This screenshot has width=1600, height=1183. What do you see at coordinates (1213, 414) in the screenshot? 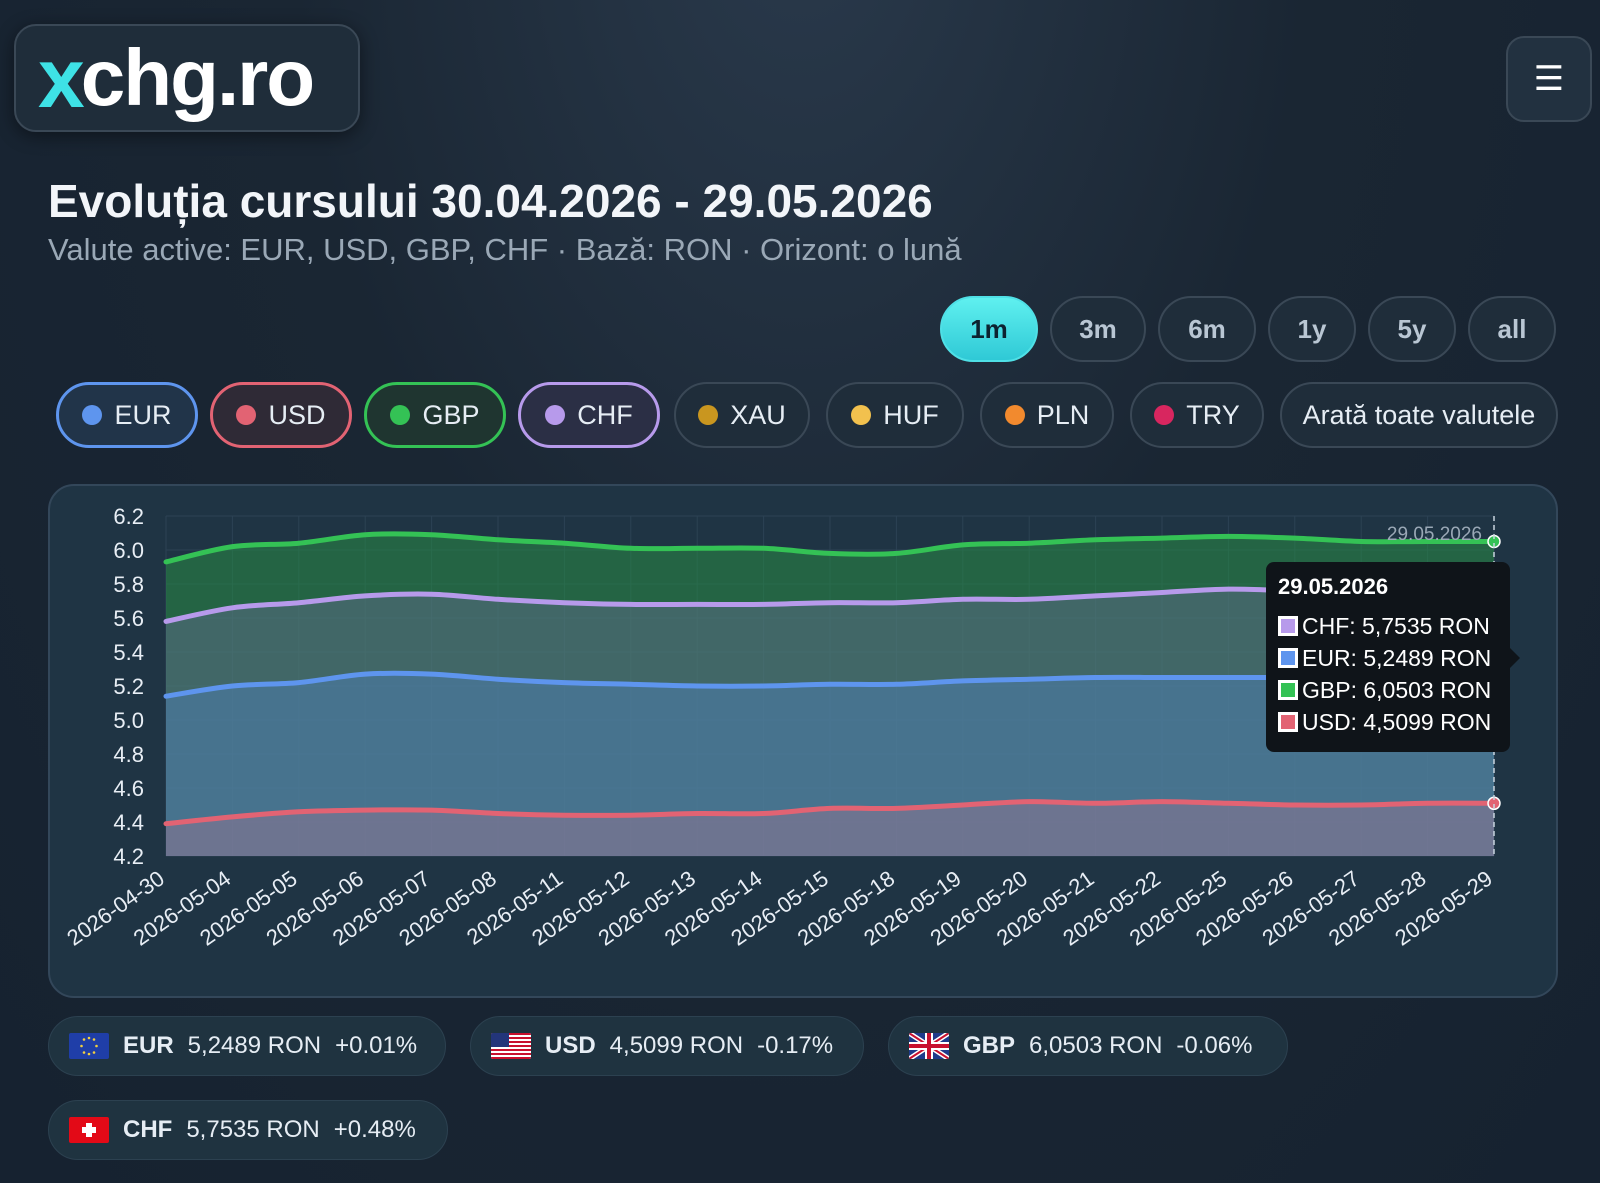
I see `currency-label: TRY` at bounding box center [1213, 414].